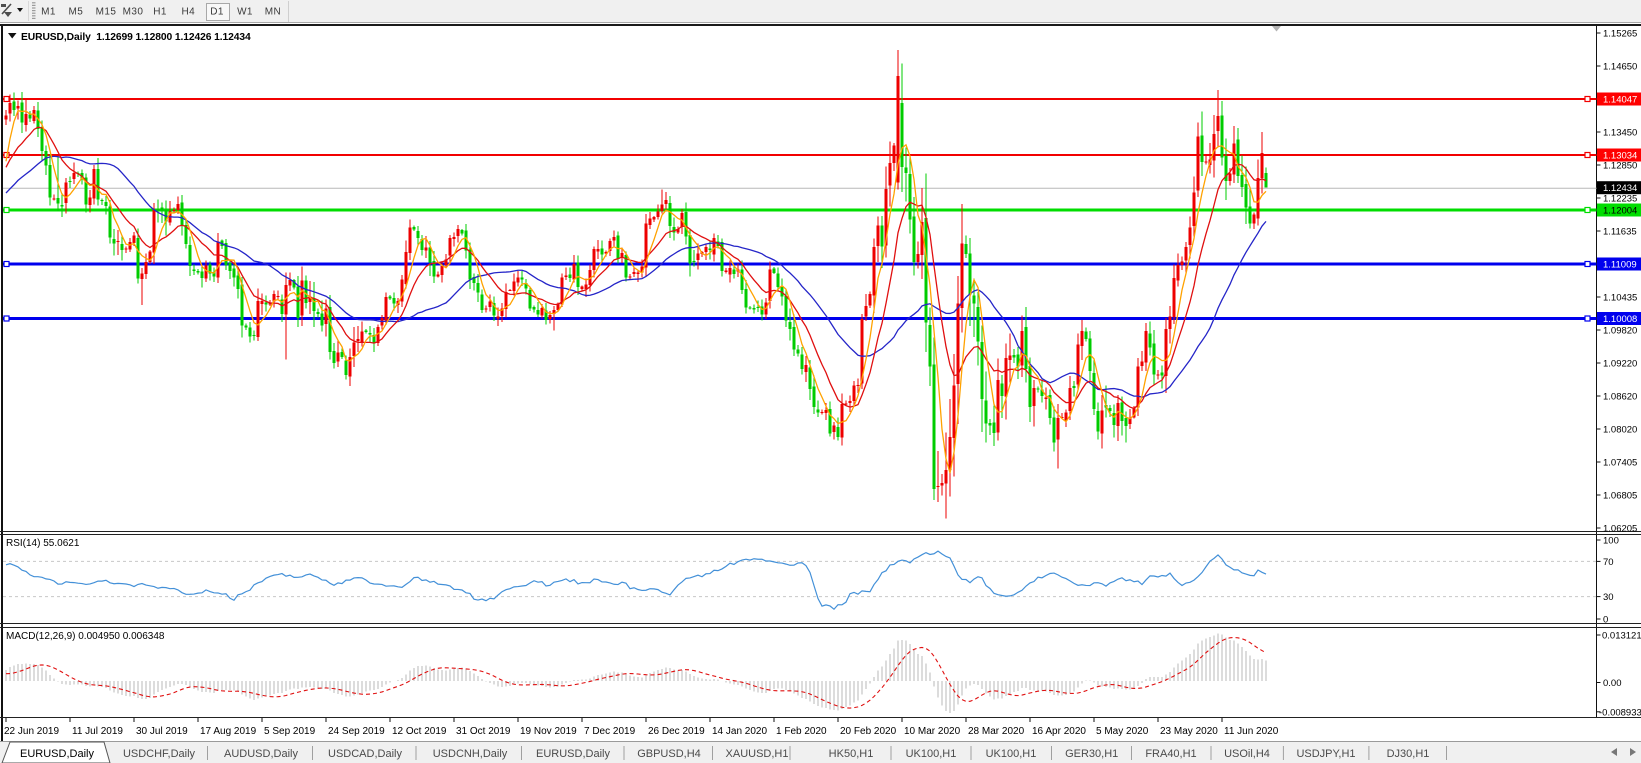 The width and height of the screenshot is (1641, 763). Describe the element at coordinates (273, 12) in the screenshot. I see `svg-text: MN` at that location.